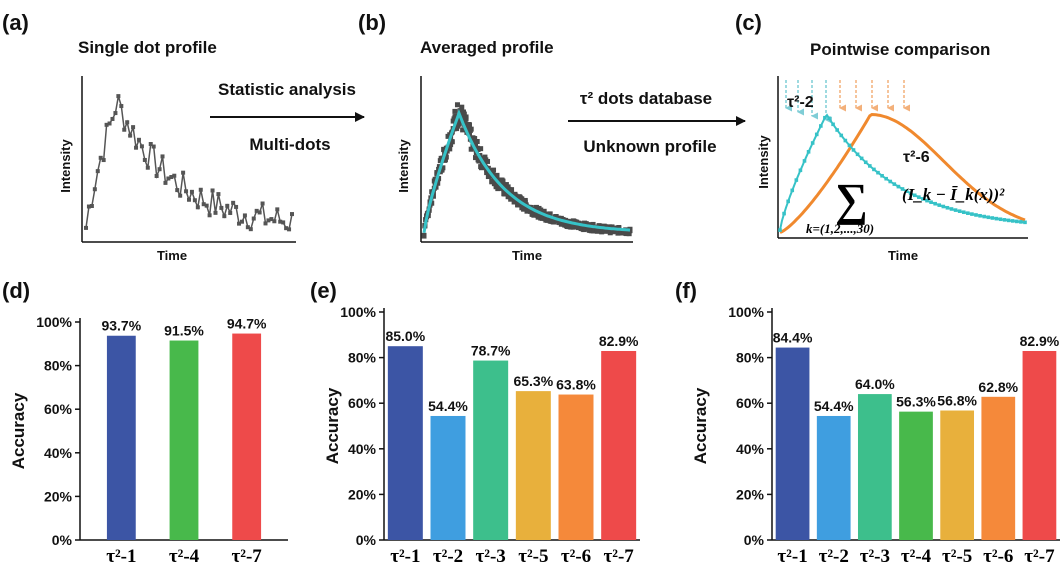  Describe the element at coordinates (900, 49) in the screenshot. I see `panel-c-title: Pointwise comparison` at that location.